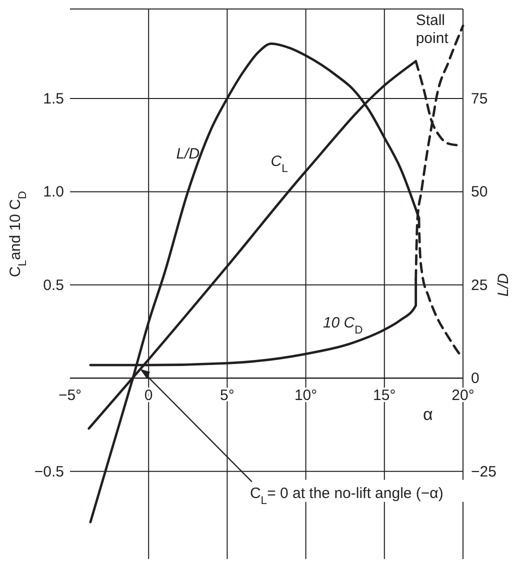 This screenshot has height=561, width=518. Describe the element at coordinates (347, 495) in the screenshot. I see `annotation: C$_{L}$= 0 at the no-lift angle (−α)` at that location.